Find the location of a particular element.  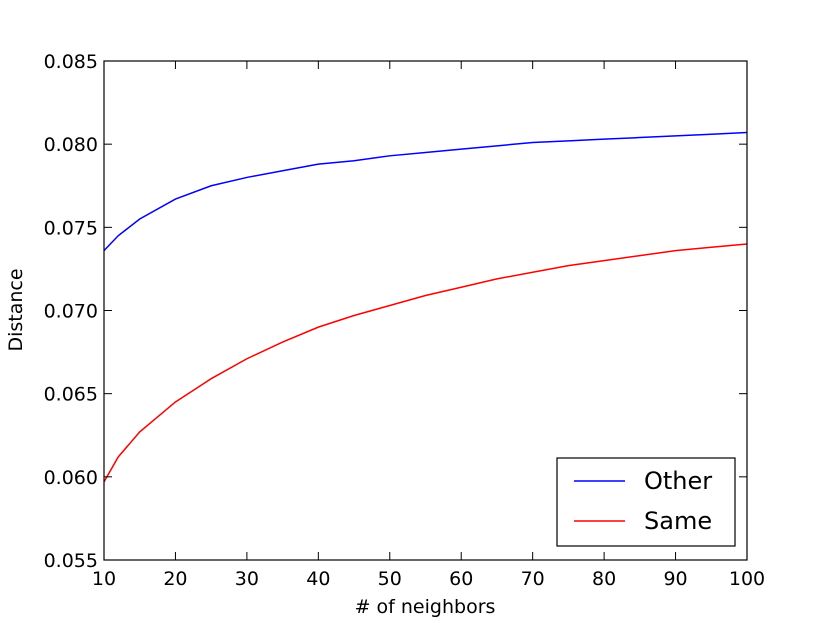

y-tick-label: 0.080 is located at coordinates (71, 145).